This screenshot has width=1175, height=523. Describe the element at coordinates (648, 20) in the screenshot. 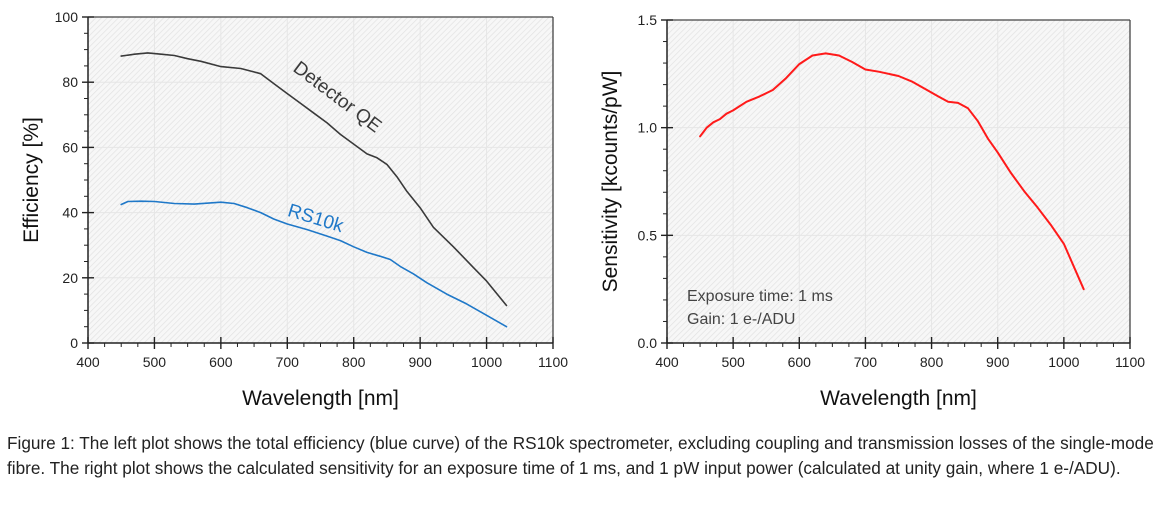

I see `y-tick-label: 1.5` at that location.